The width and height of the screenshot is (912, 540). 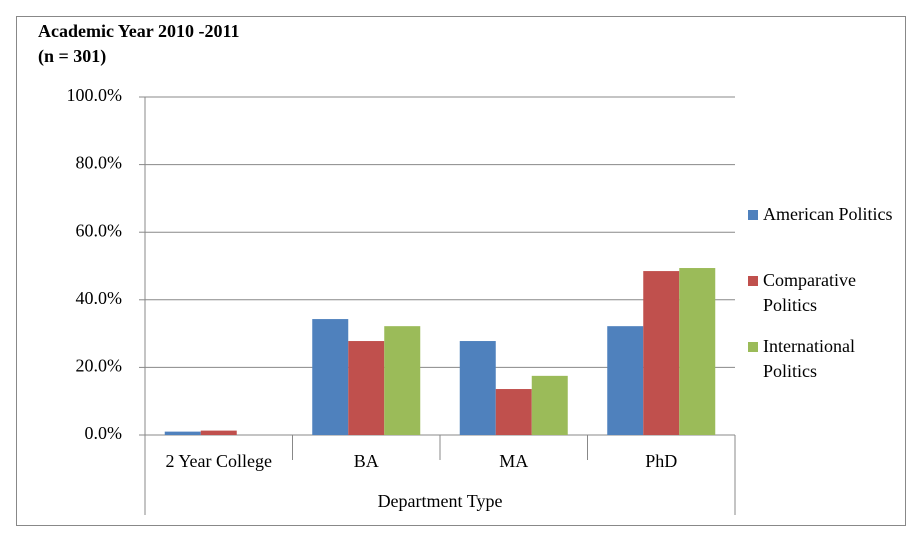 I want to click on y-tick-label: 40.0%, so click(x=99, y=298).